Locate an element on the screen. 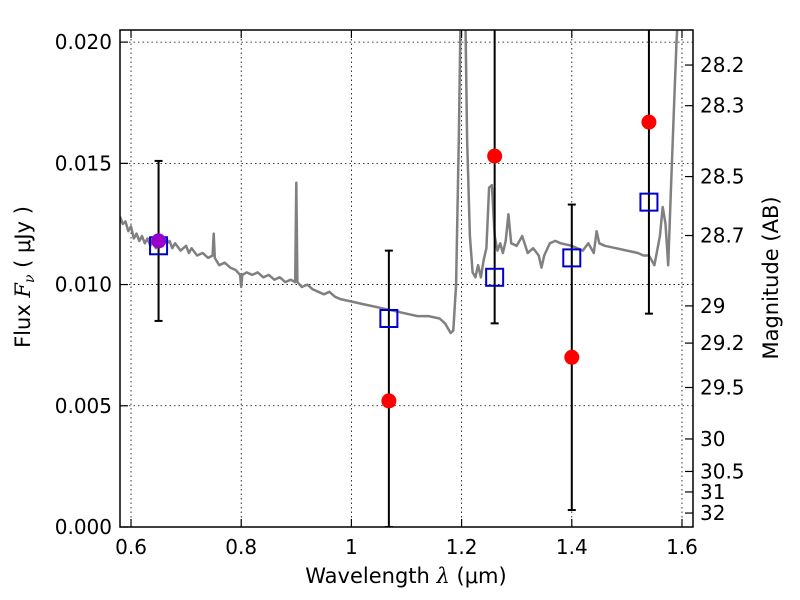 The image size is (800, 600). y-tick-label: 0.010 is located at coordinates (83, 285).